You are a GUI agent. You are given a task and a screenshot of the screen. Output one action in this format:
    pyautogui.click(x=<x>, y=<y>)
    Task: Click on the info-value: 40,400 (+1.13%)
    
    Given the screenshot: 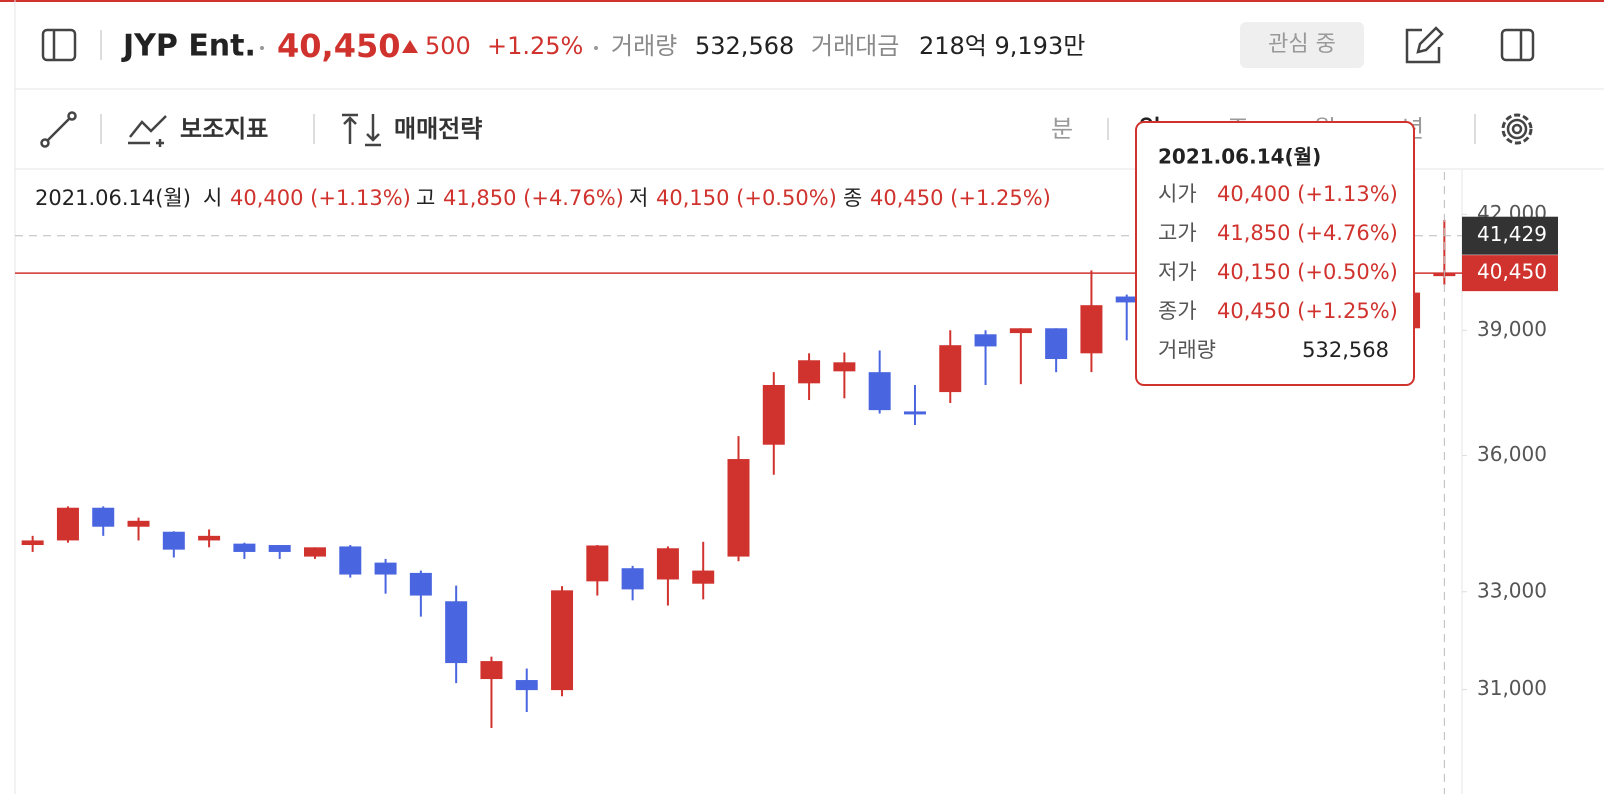 What is the action you would take?
    pyautogui.click(x=320, y=198)
    